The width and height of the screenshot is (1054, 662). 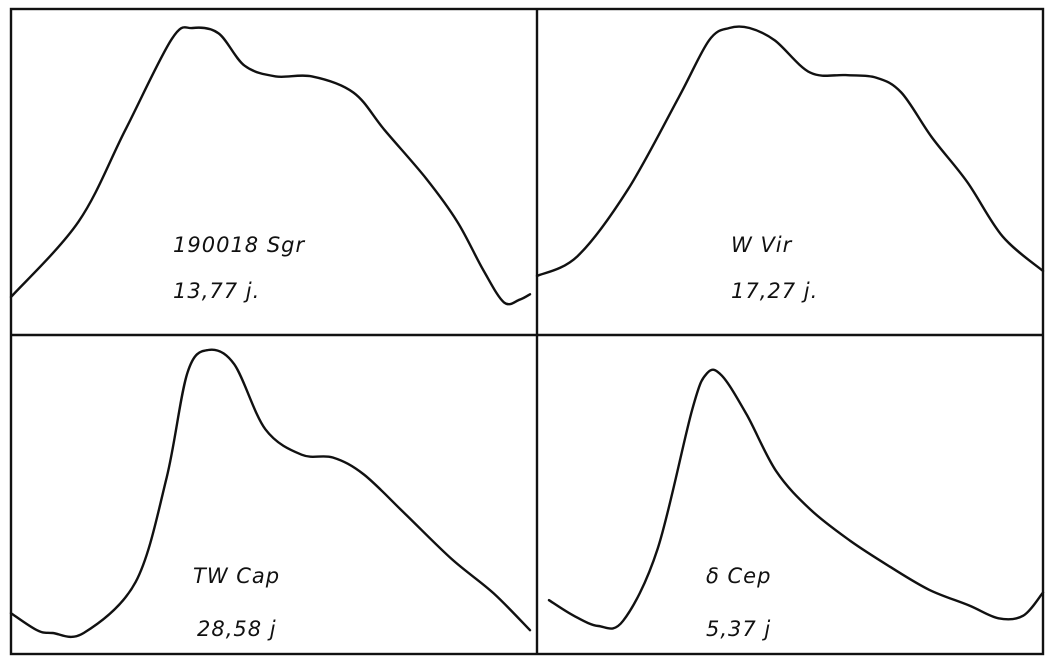 I want to click on star-name-delta-cep: δ Cep, so click(x=738, y=576).